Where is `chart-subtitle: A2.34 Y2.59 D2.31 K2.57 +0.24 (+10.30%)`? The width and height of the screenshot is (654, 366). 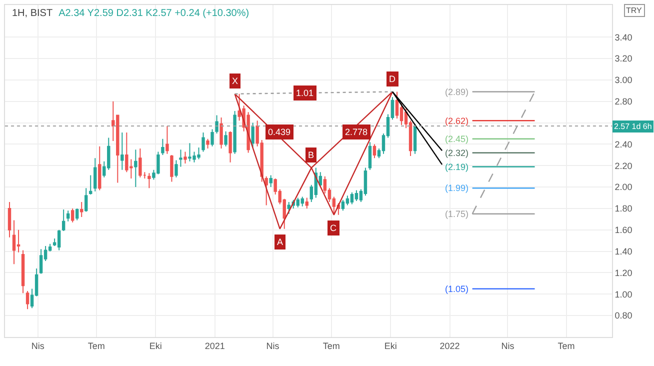 chart-subtitle: A2.34 Y2.59 D2.31 K2.57 +0.24 (+10.30%) is located at coordinates (154, 13).